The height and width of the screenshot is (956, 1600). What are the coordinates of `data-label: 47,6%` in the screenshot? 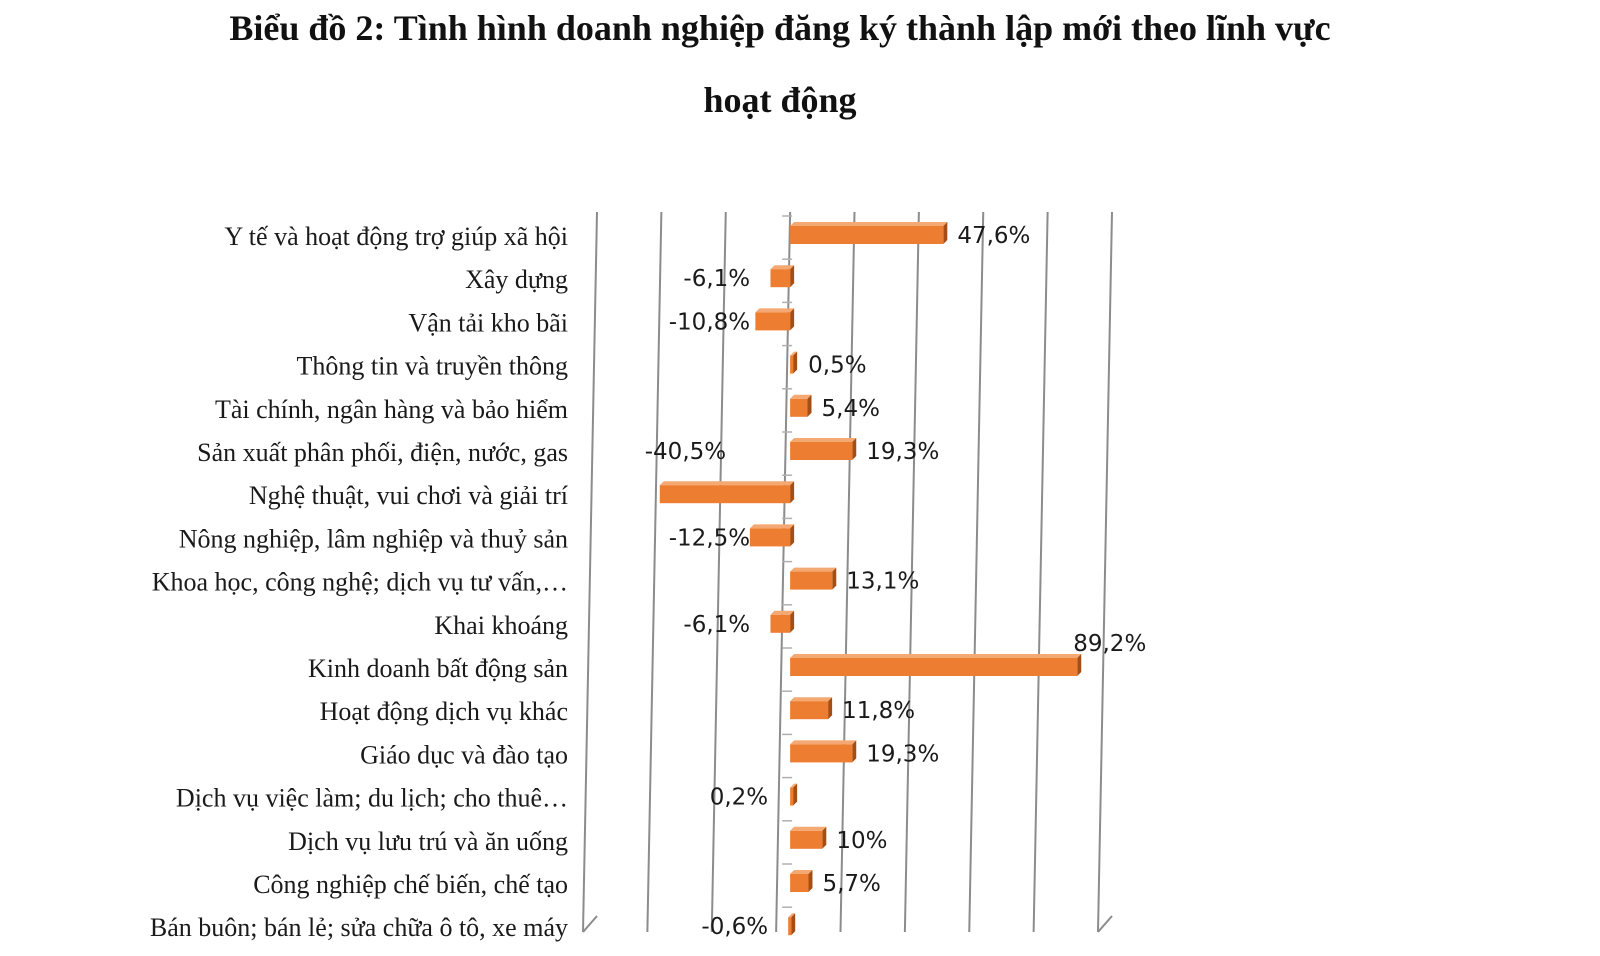 It's located at (993, 236).